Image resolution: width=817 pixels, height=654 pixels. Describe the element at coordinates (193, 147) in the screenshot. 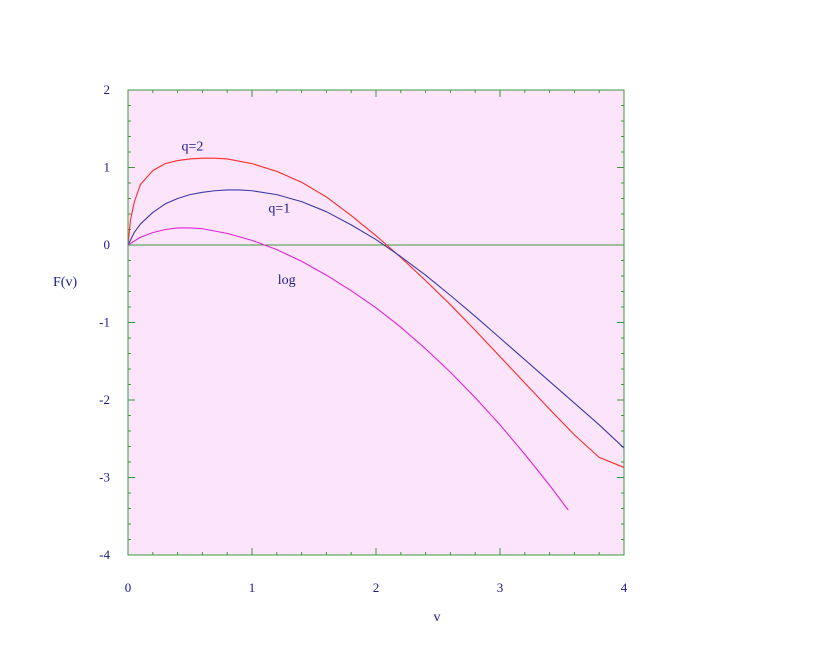

I see `curve-label: q=2` at that location.